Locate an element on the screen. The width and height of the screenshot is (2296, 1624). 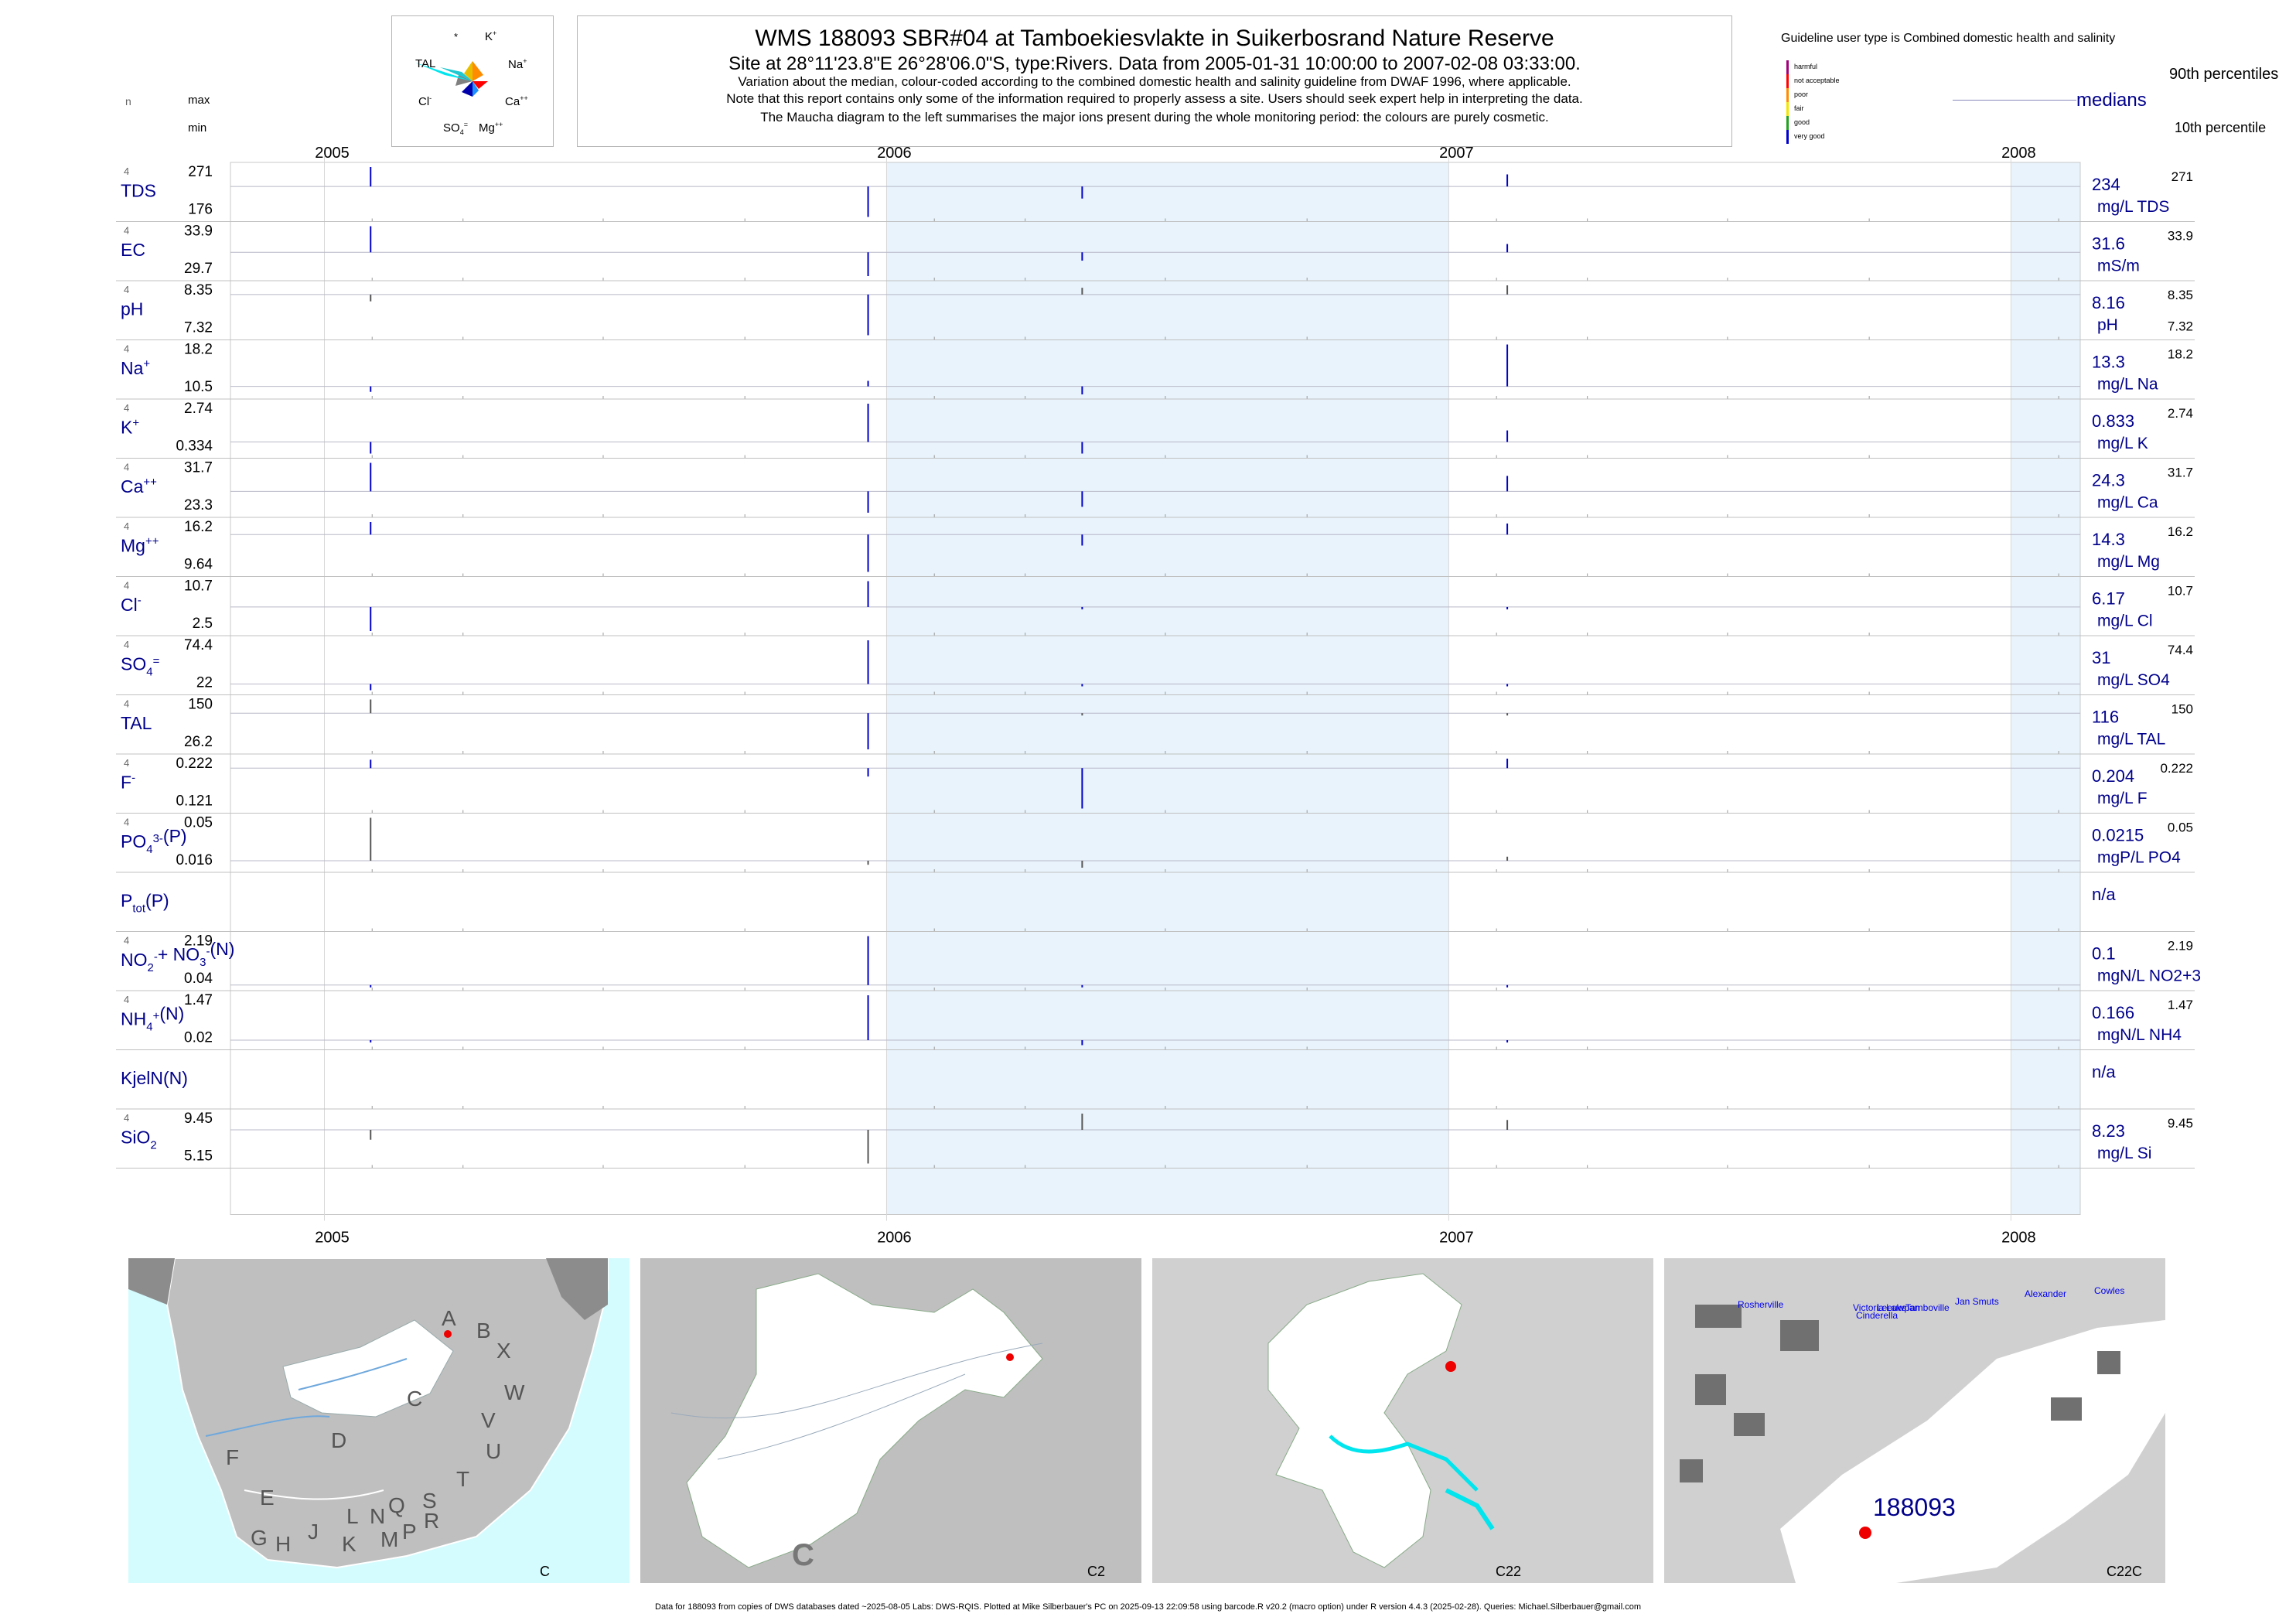
row-unit: mg/L F is located at coordinates (2122, 798).